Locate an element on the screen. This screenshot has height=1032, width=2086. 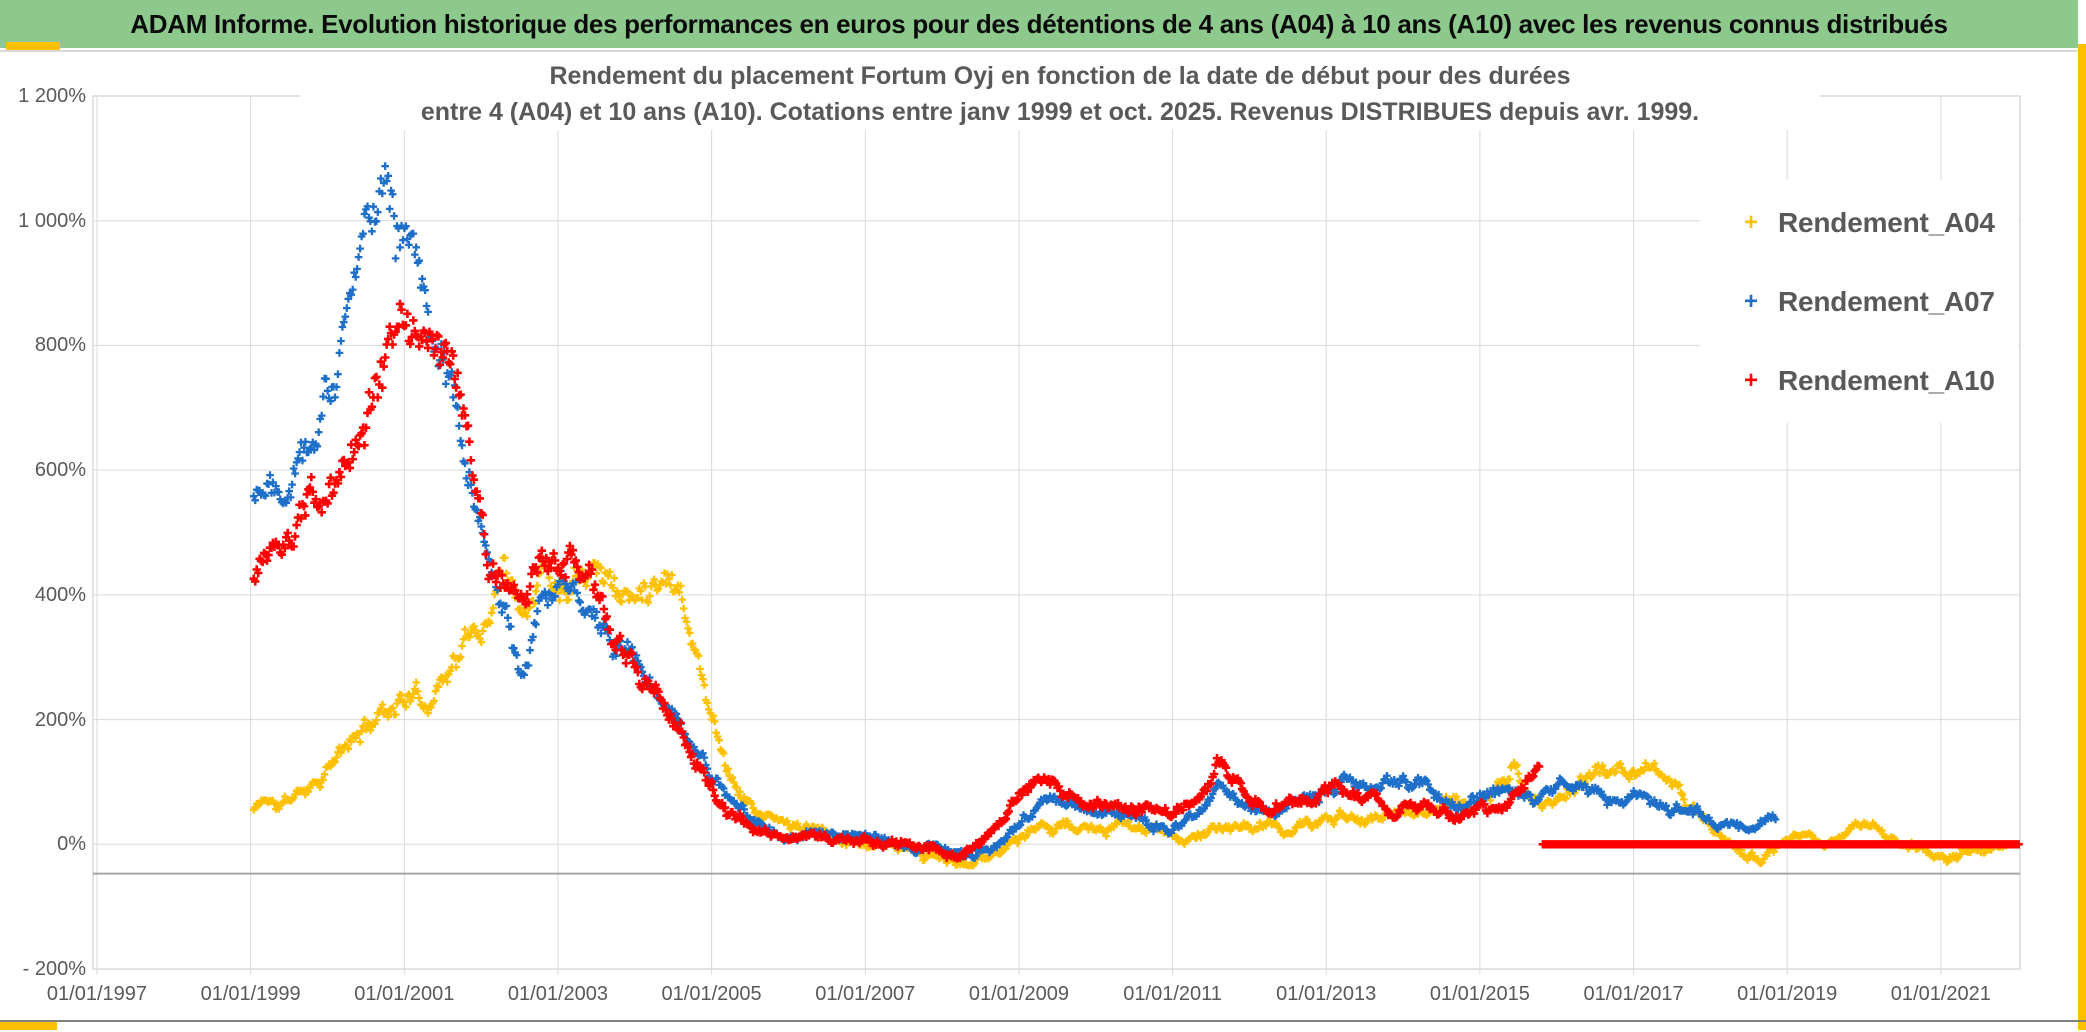
gold-accent-tab is located at coordinates (33, 46).